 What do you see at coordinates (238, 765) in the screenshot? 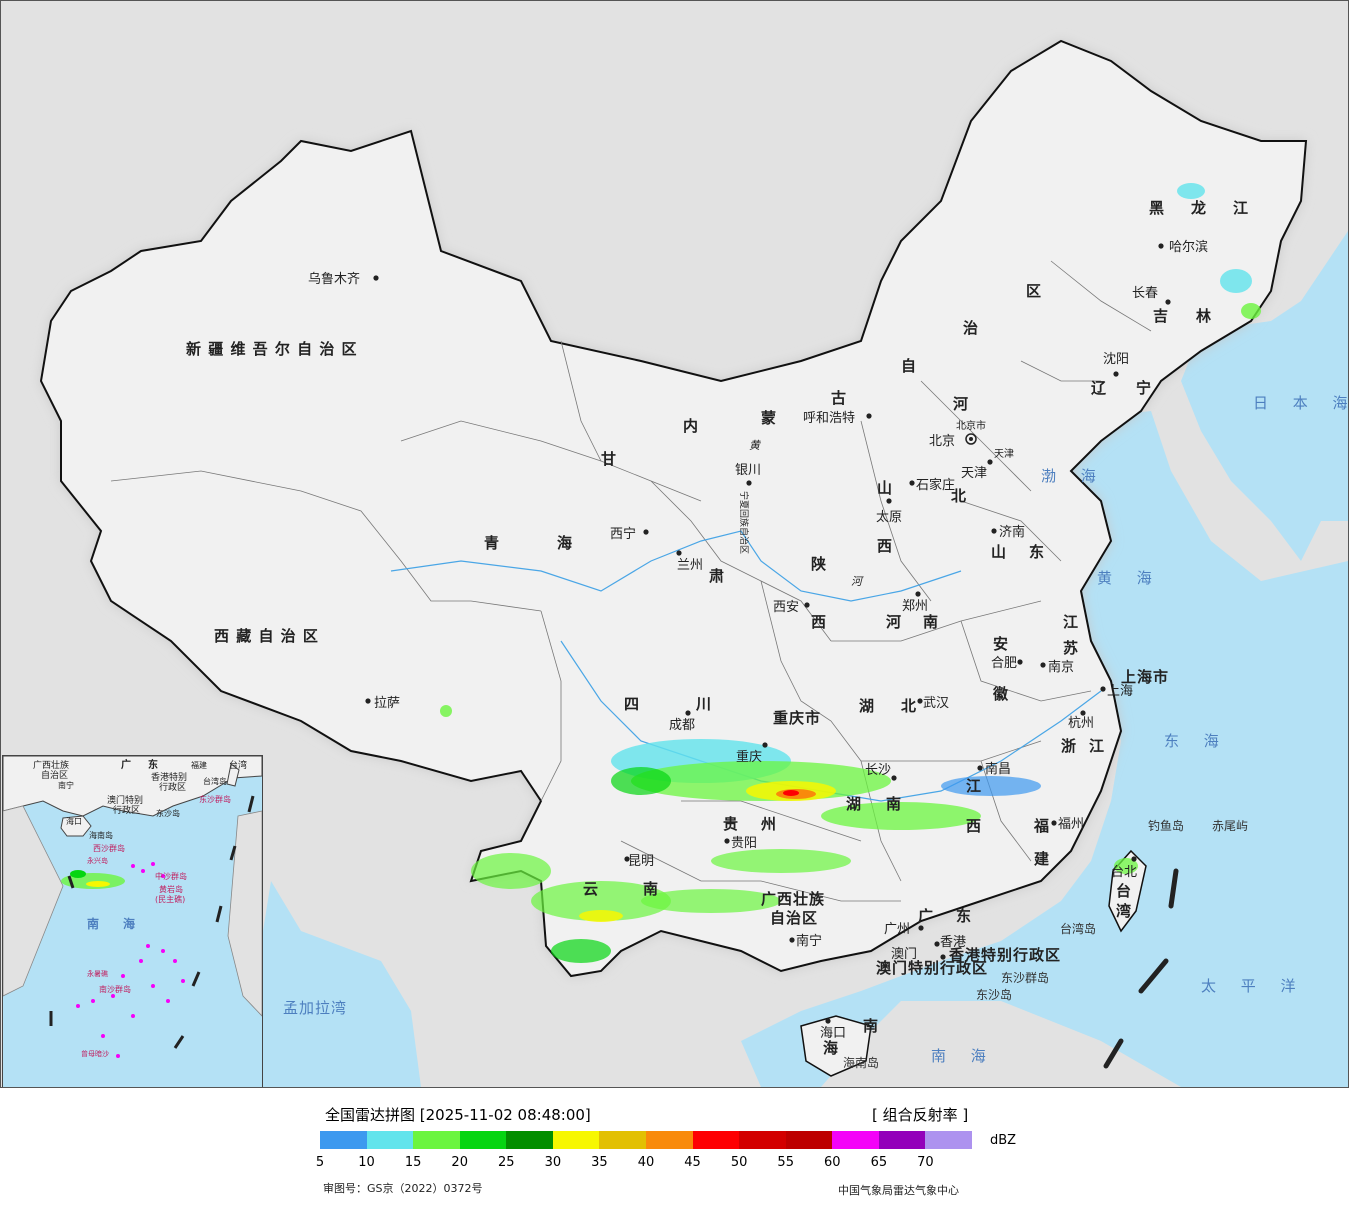
I see `inset-label: 台湾` at bounding box center [238, 765].